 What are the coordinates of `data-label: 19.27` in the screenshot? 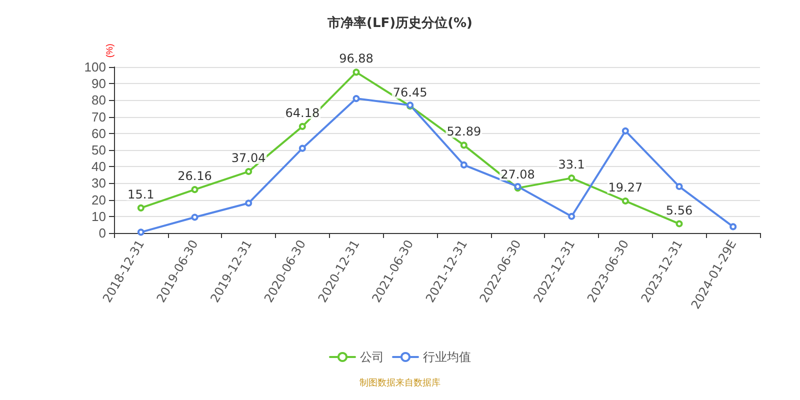 It's located at (625, 187).